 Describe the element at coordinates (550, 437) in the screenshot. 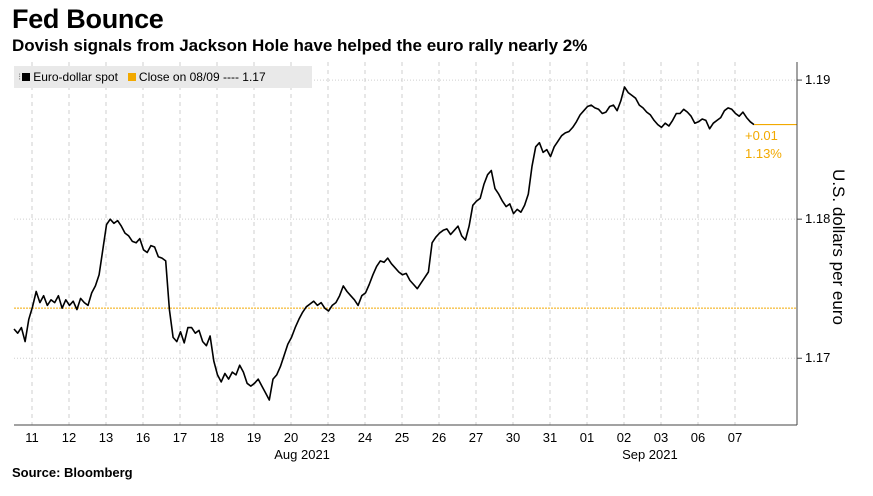

I see `x-tick-label: 31` at that location.